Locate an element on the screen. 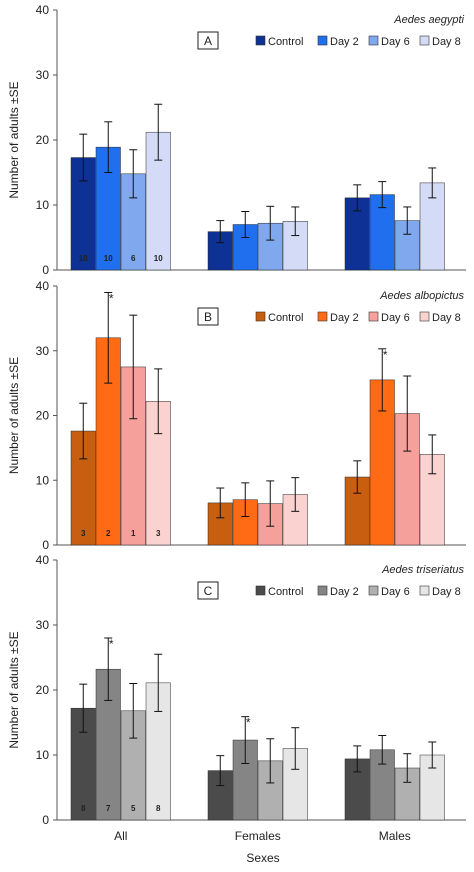  panel-letter: A is located at coordinates (208, 41).